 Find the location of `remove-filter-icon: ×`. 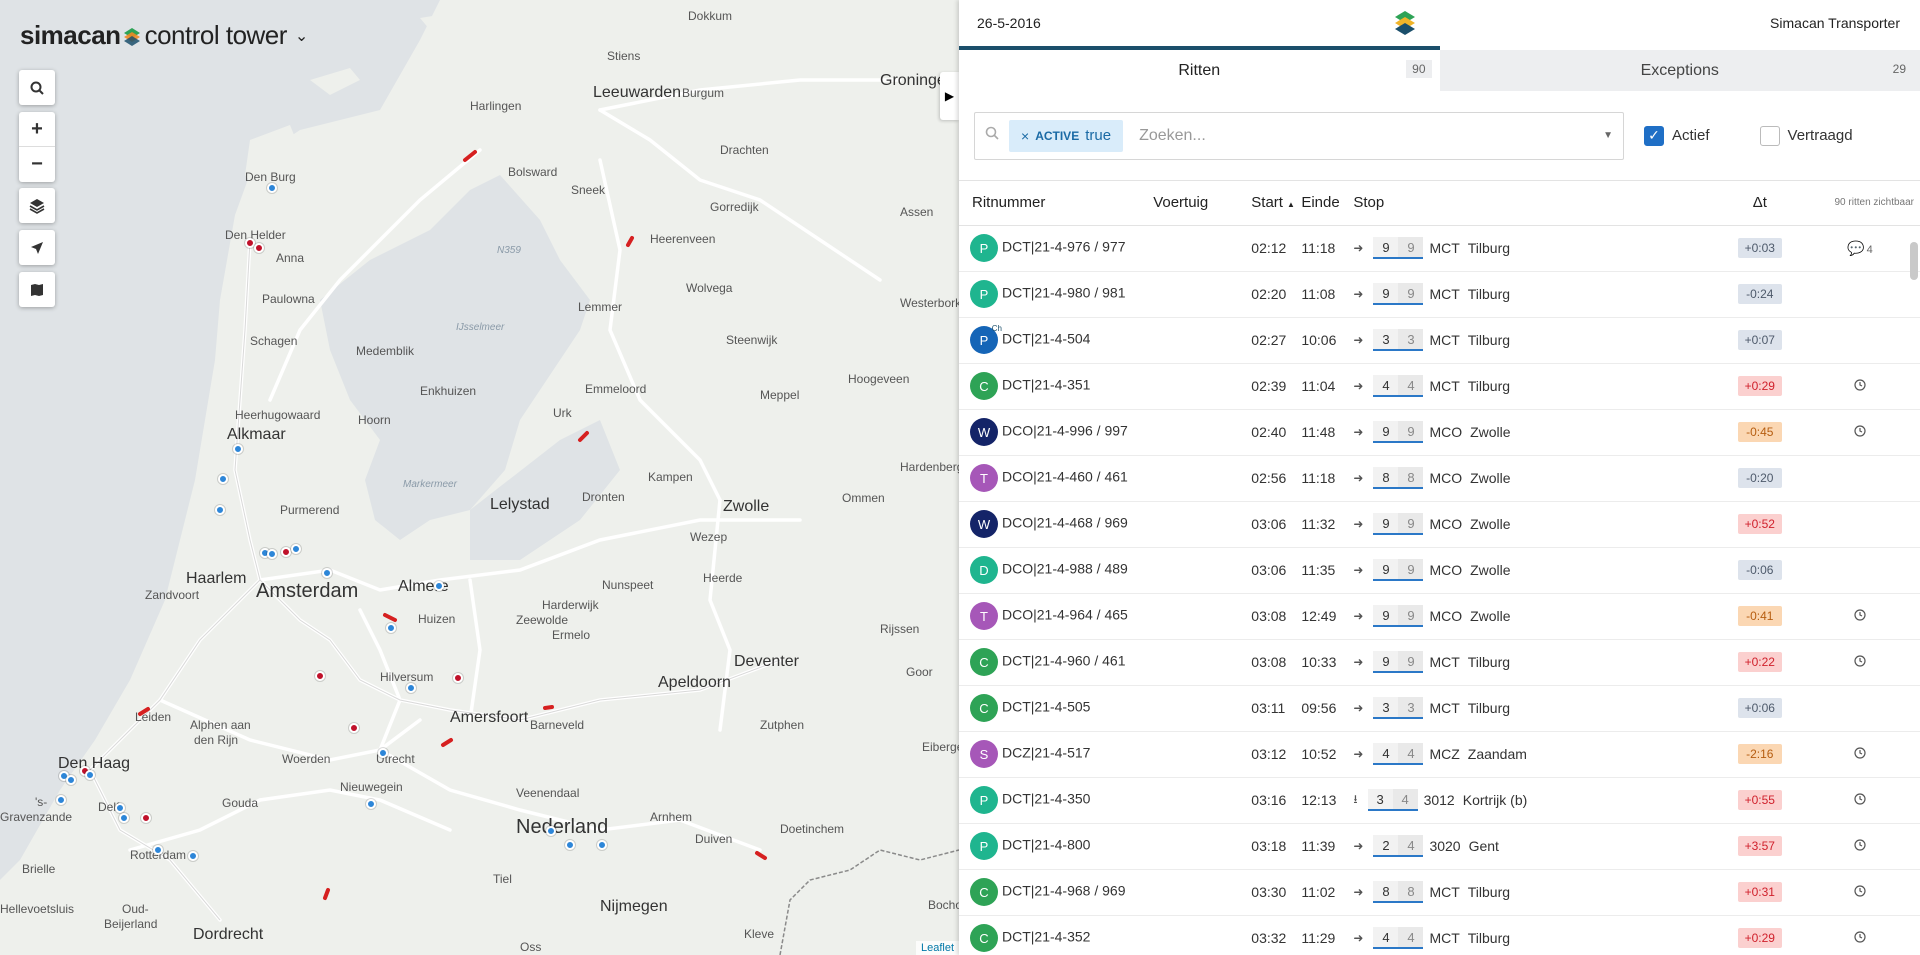

remove-filter-icon: × is located at coordinates (1025, 135).